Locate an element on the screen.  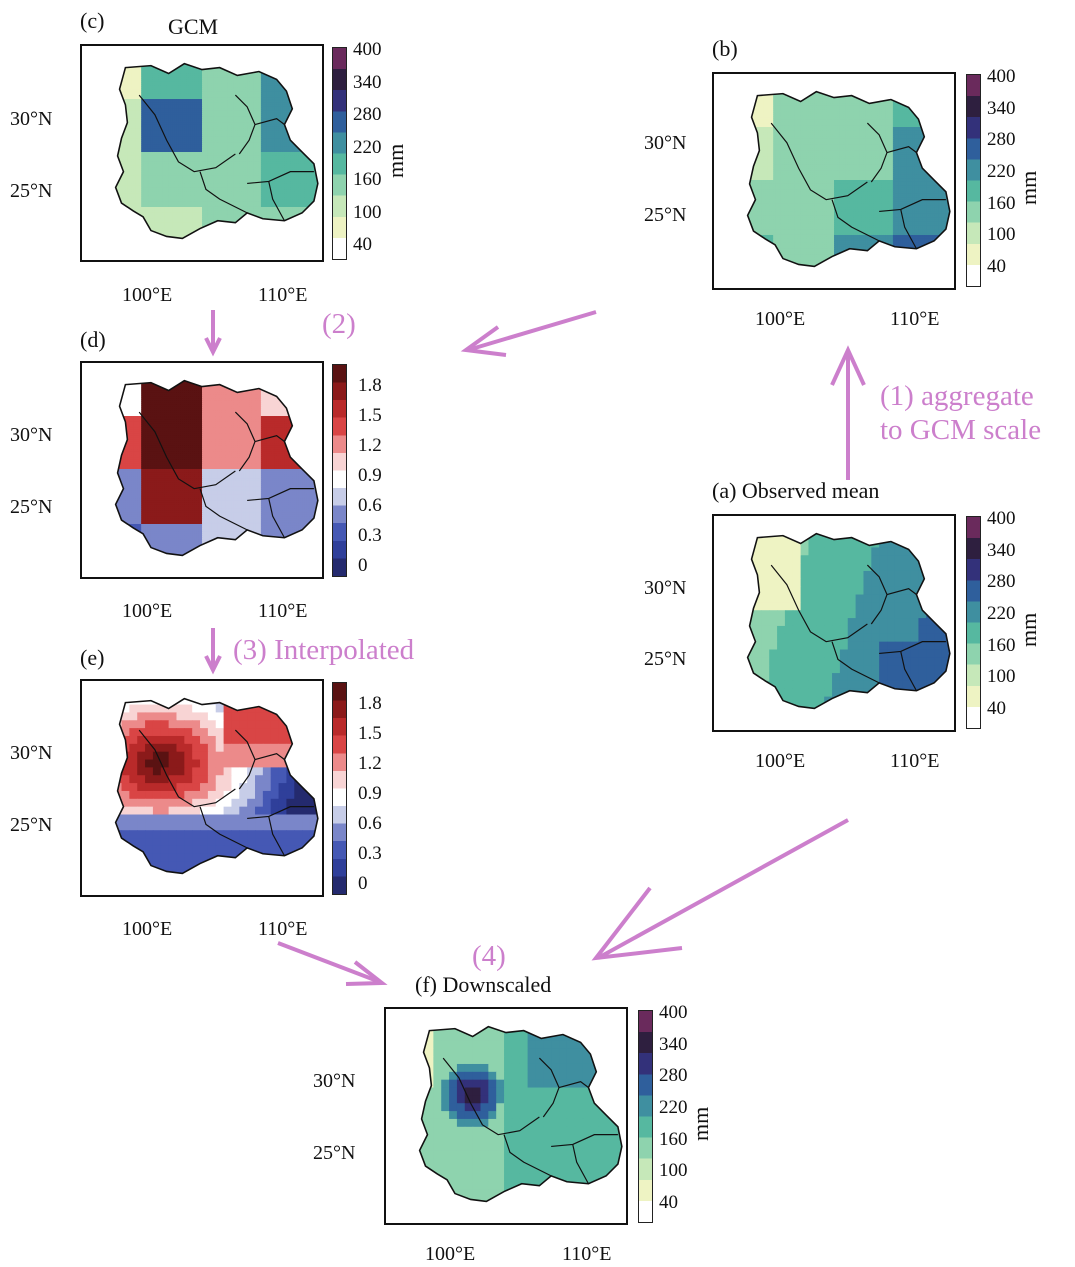
step-1-label-line2: to GCM scale is located at coordinates (960, 430).